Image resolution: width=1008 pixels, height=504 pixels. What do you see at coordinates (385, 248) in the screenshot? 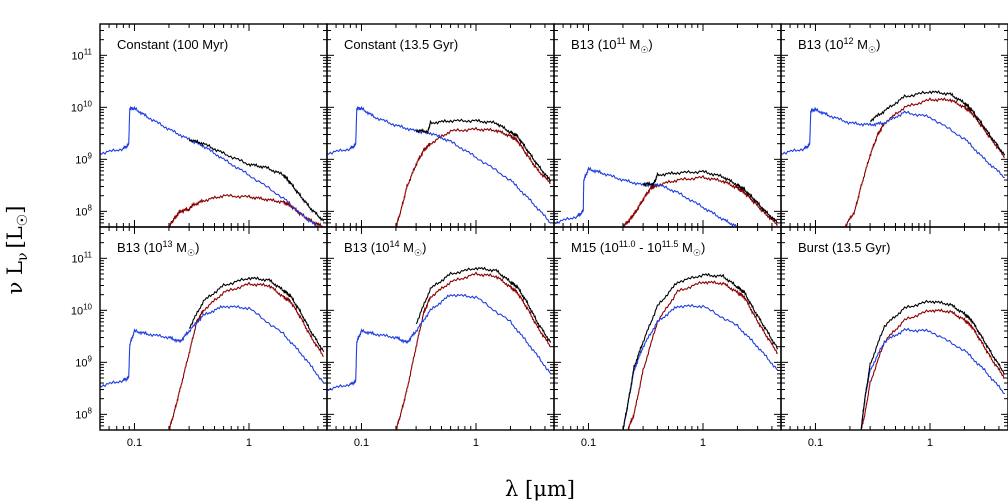
I see `panel-label: B13 (1014 M☉)` at bounding box center [385, 248].